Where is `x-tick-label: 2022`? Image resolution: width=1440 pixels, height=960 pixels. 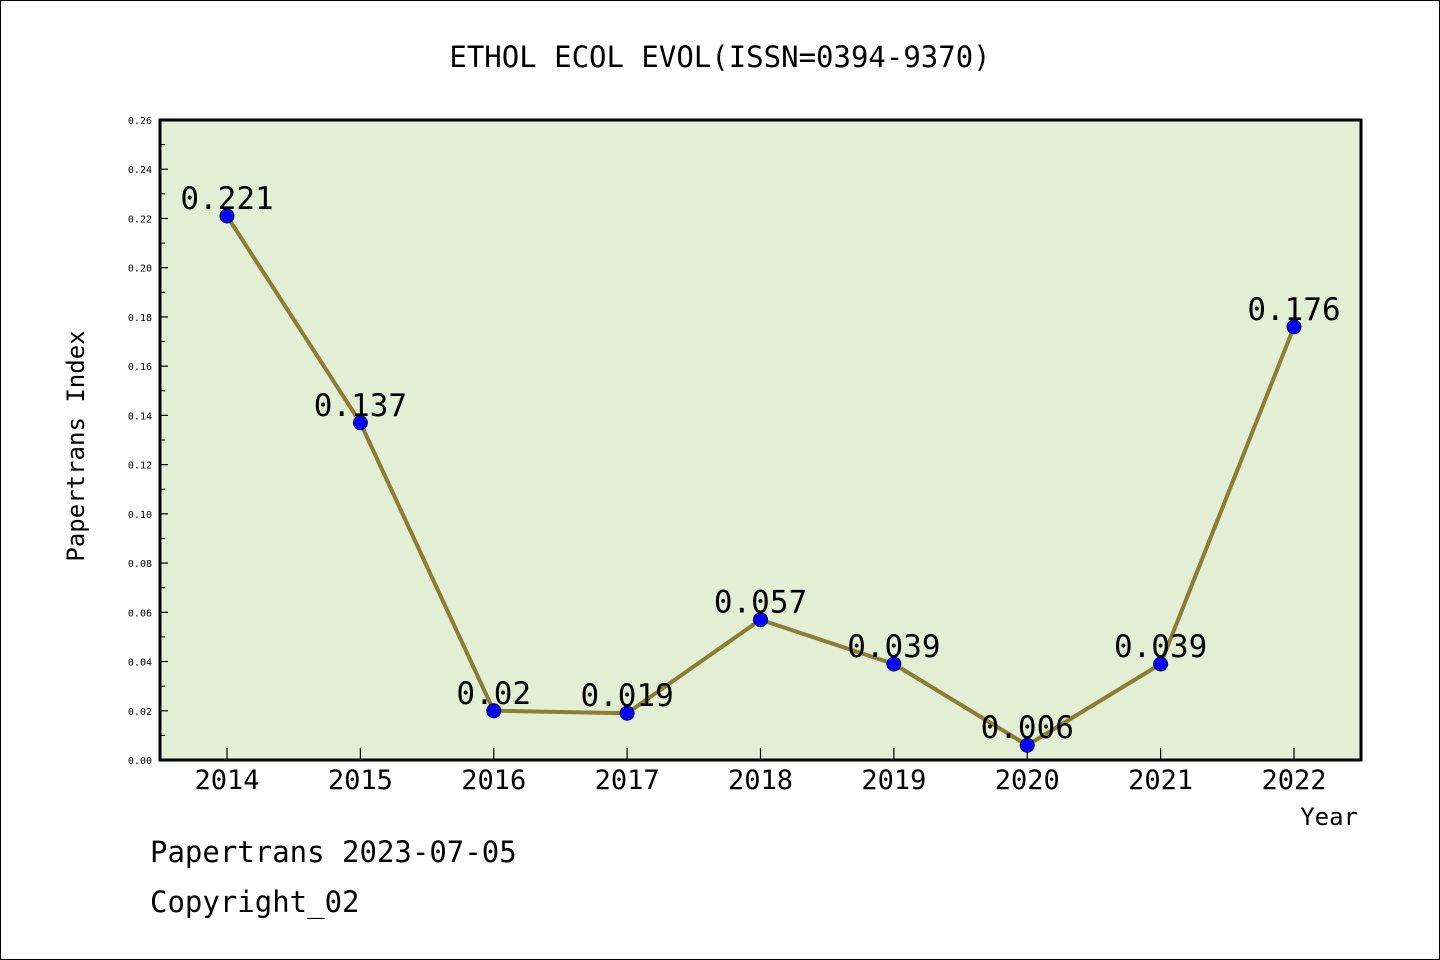 x-tick-label: 2022 is located at coordinates (1293, 780).